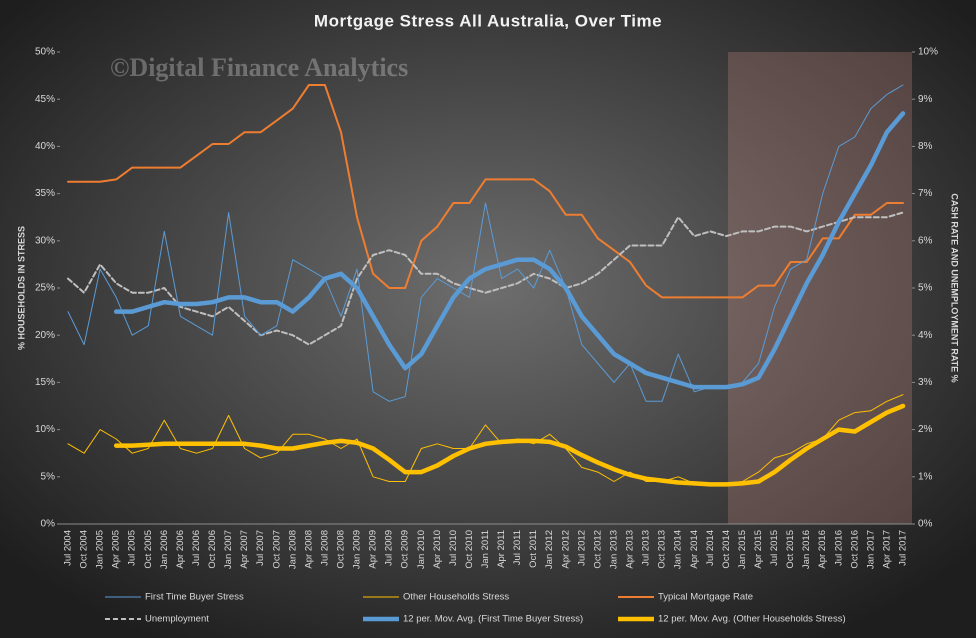 This screenshot has width=976, height=638. I want to click on x-tick-label: Oct 2006, so click(212, 549).